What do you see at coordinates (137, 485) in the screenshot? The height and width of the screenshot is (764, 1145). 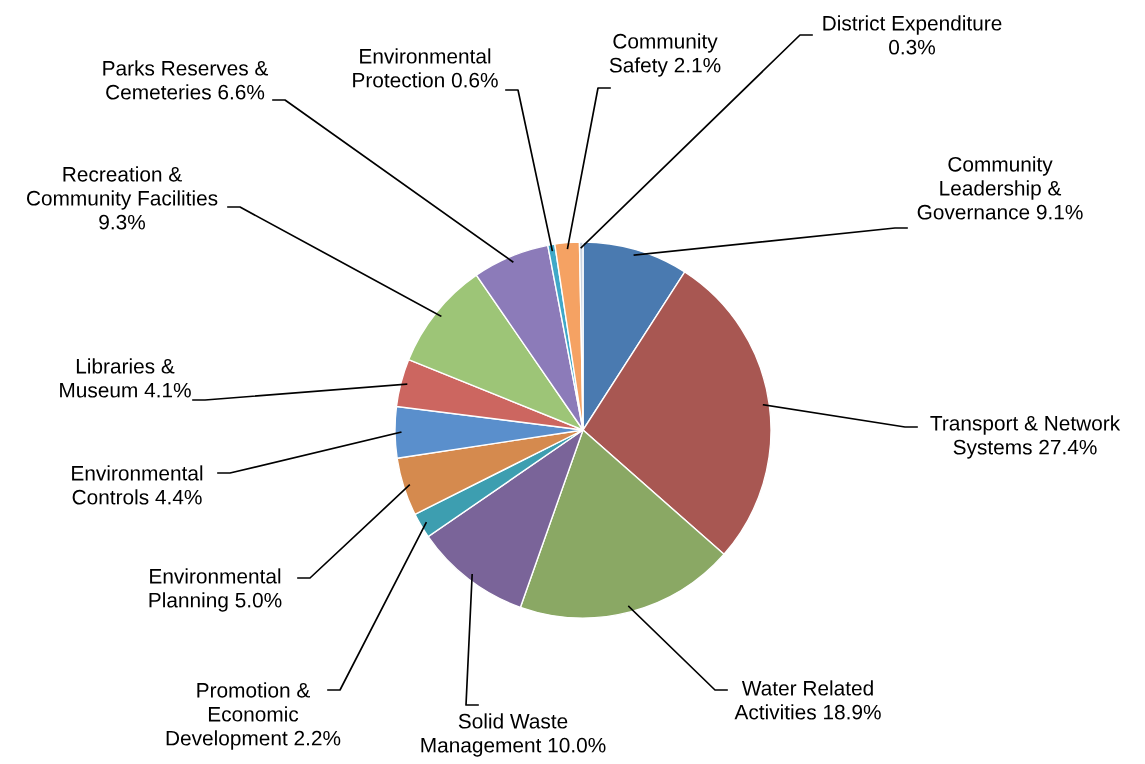 I see `slice-label: Environmental Controls 4.4%` at bounding box center [137, 485].